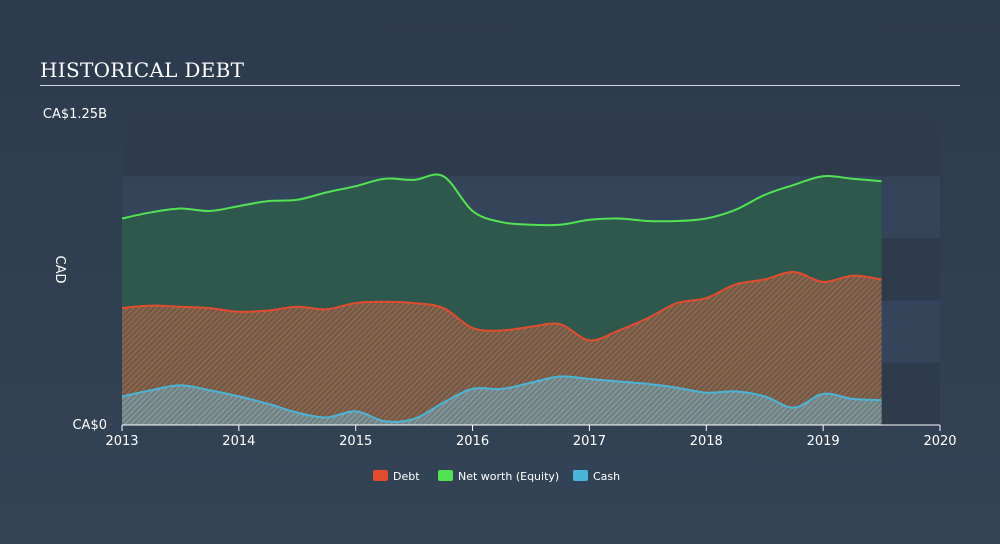 This screenshot has width=1000, height=544. What do you see at coordinates (121, 441) in the screenshot?
I see `x-tick-label: 2013` at bounding box center [121, 441].